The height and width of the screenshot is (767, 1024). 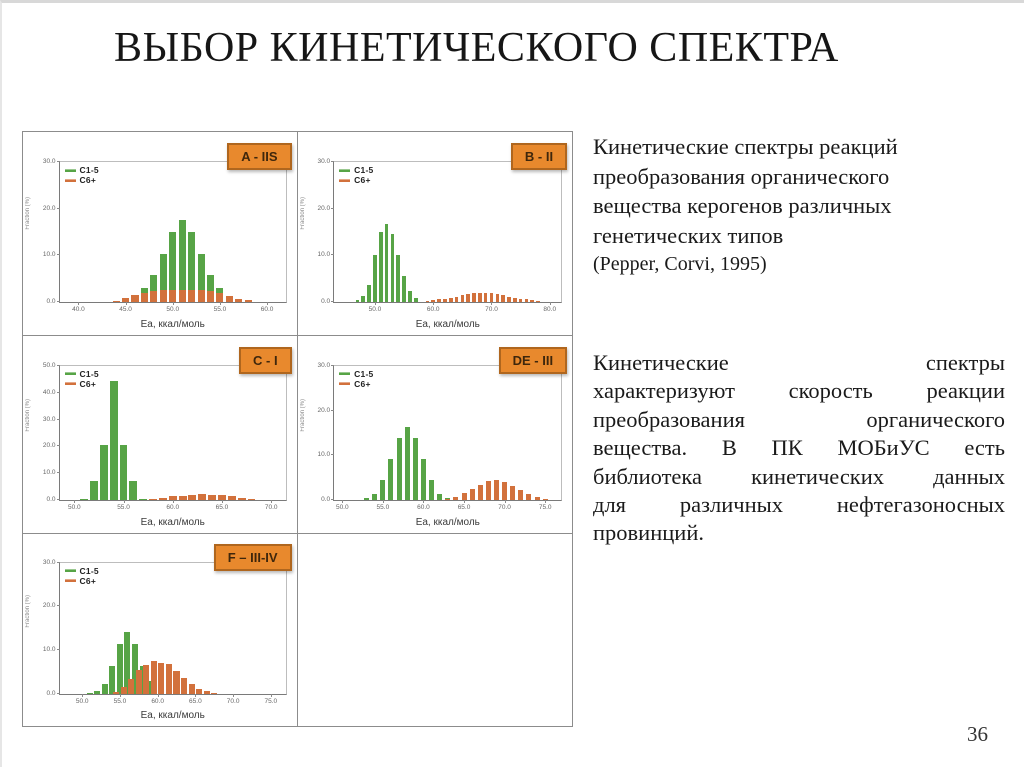 What do you see at coordinates (799, 419) in the screenshot?
I see `description-line: преобразования органического` at bounding box center [799, 419].